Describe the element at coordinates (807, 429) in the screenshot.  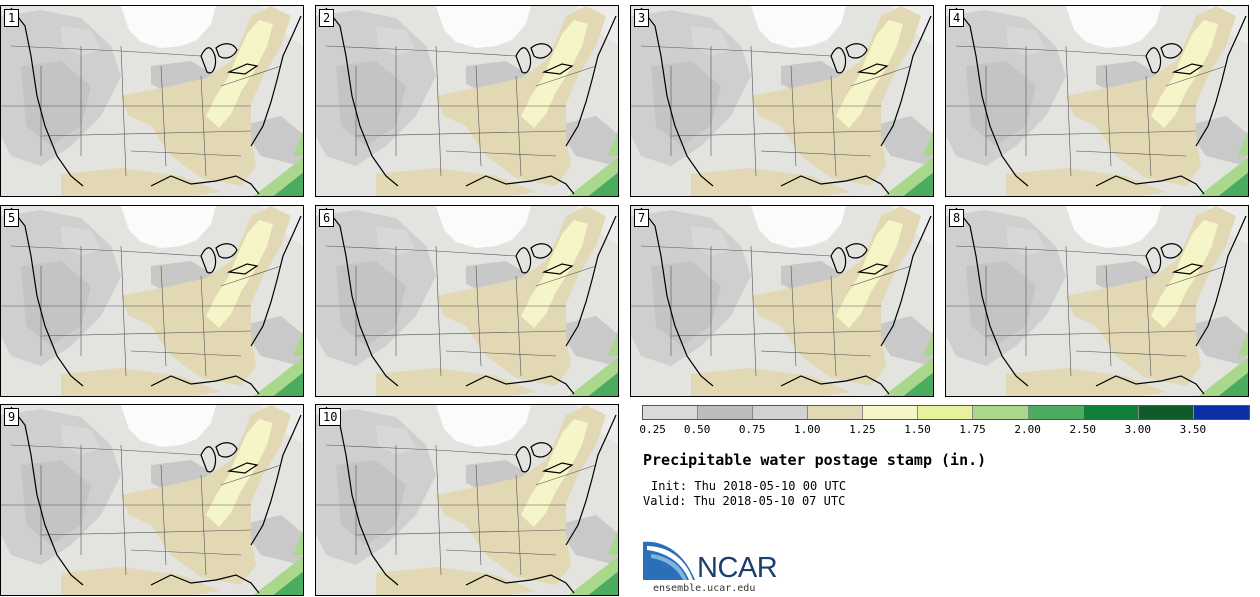
I see `colorbar-tick-label: 1.00` at that location.